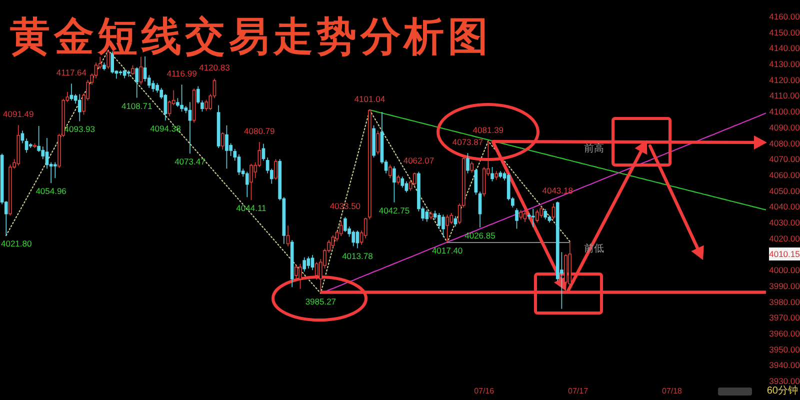 The image size is (800, 400). Describe the element at coordinates (480, 235) in the screenshot. I see `annotation: 4026.85` at that location.